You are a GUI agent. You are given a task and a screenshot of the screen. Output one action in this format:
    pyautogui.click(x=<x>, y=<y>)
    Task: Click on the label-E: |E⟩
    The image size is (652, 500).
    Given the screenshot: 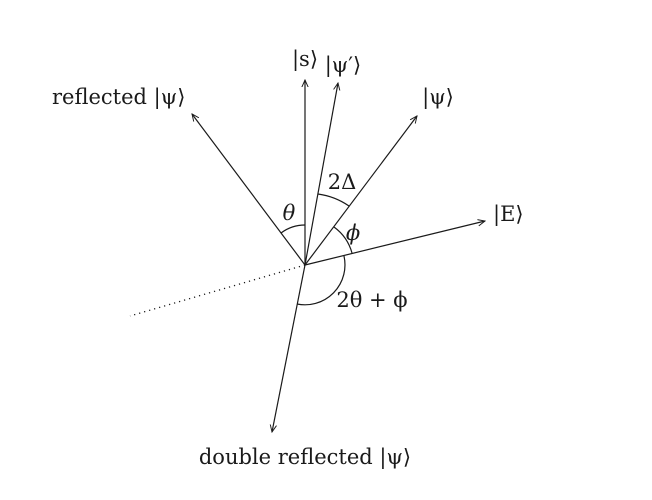 What is the action you would take?
    pyautogui.click(x=508, y=214)
    